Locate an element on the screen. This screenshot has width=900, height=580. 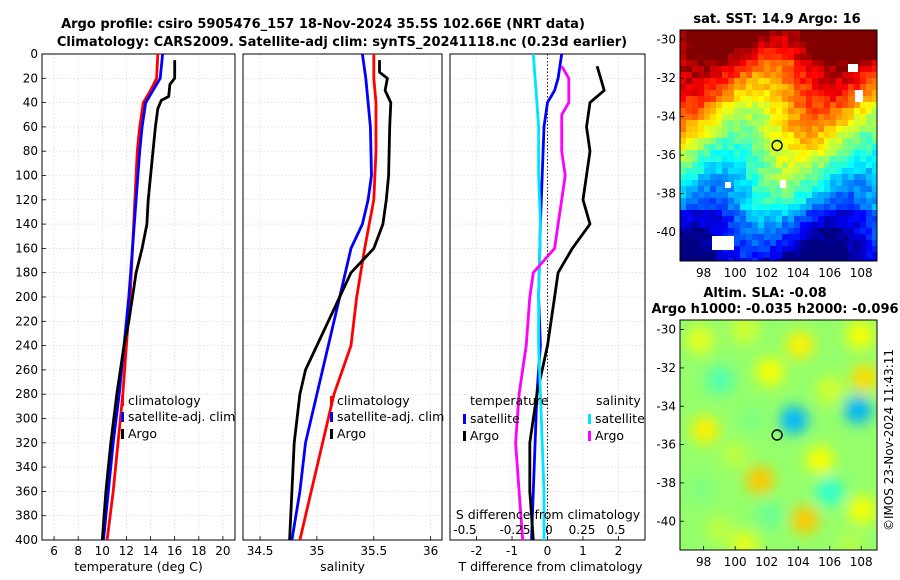
s-tick-label: 0 is located at coordinates (549, 530).